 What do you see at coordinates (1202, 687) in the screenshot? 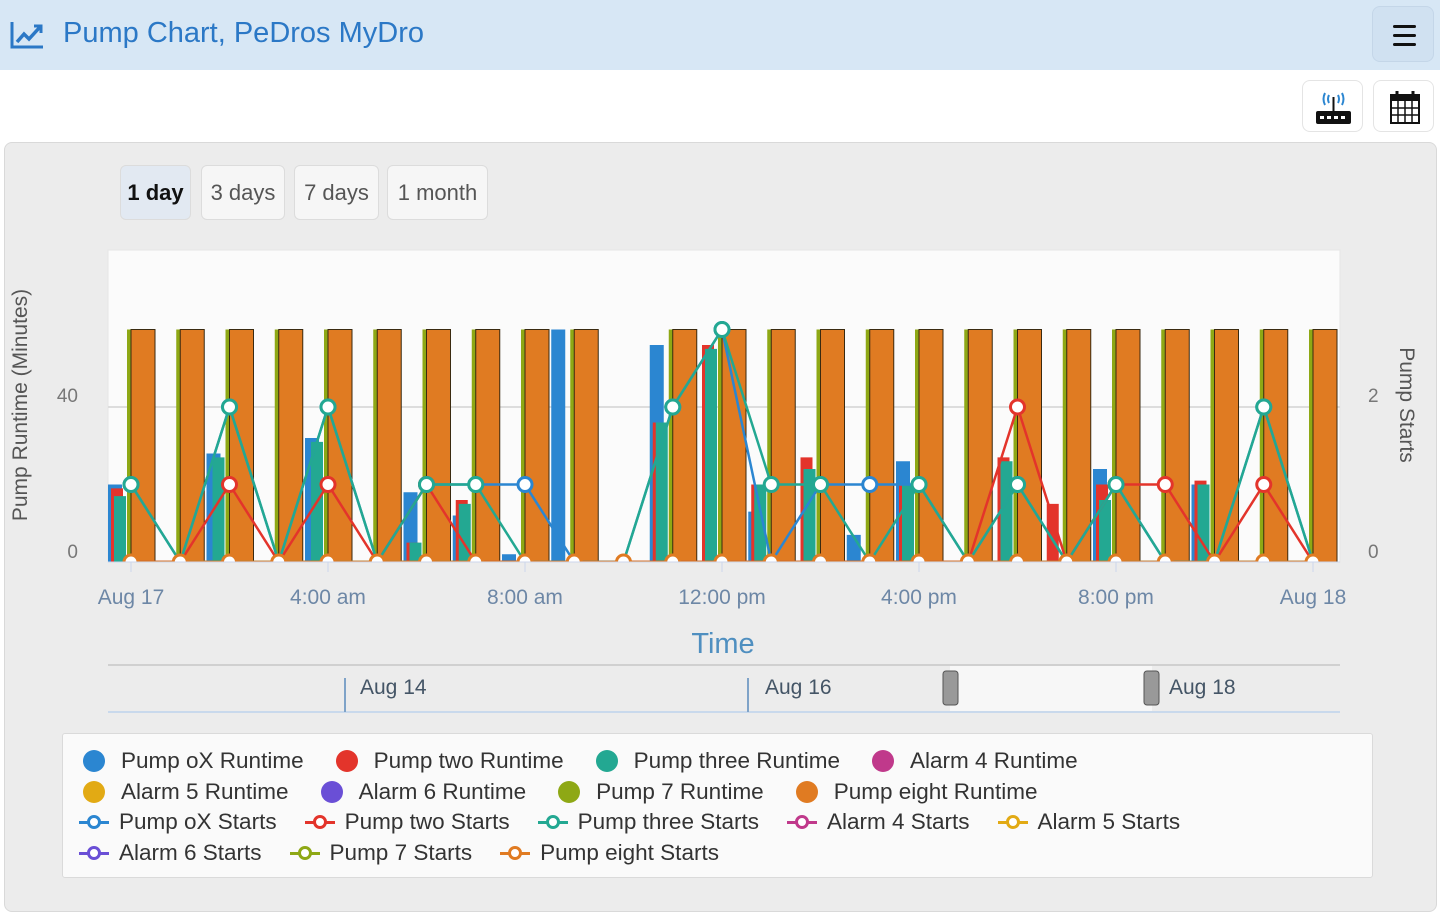
I see `navigator-label: Aug 18` at bounding box center [1202, 687].